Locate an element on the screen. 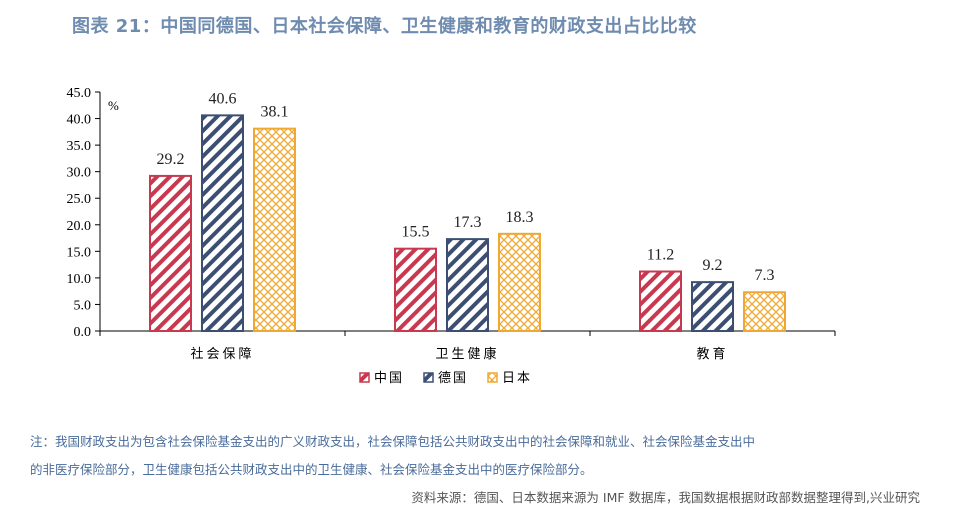 The height and width of the screenshot is (515, 955). data-label: 7.3 is located at coordinates (765, 275).